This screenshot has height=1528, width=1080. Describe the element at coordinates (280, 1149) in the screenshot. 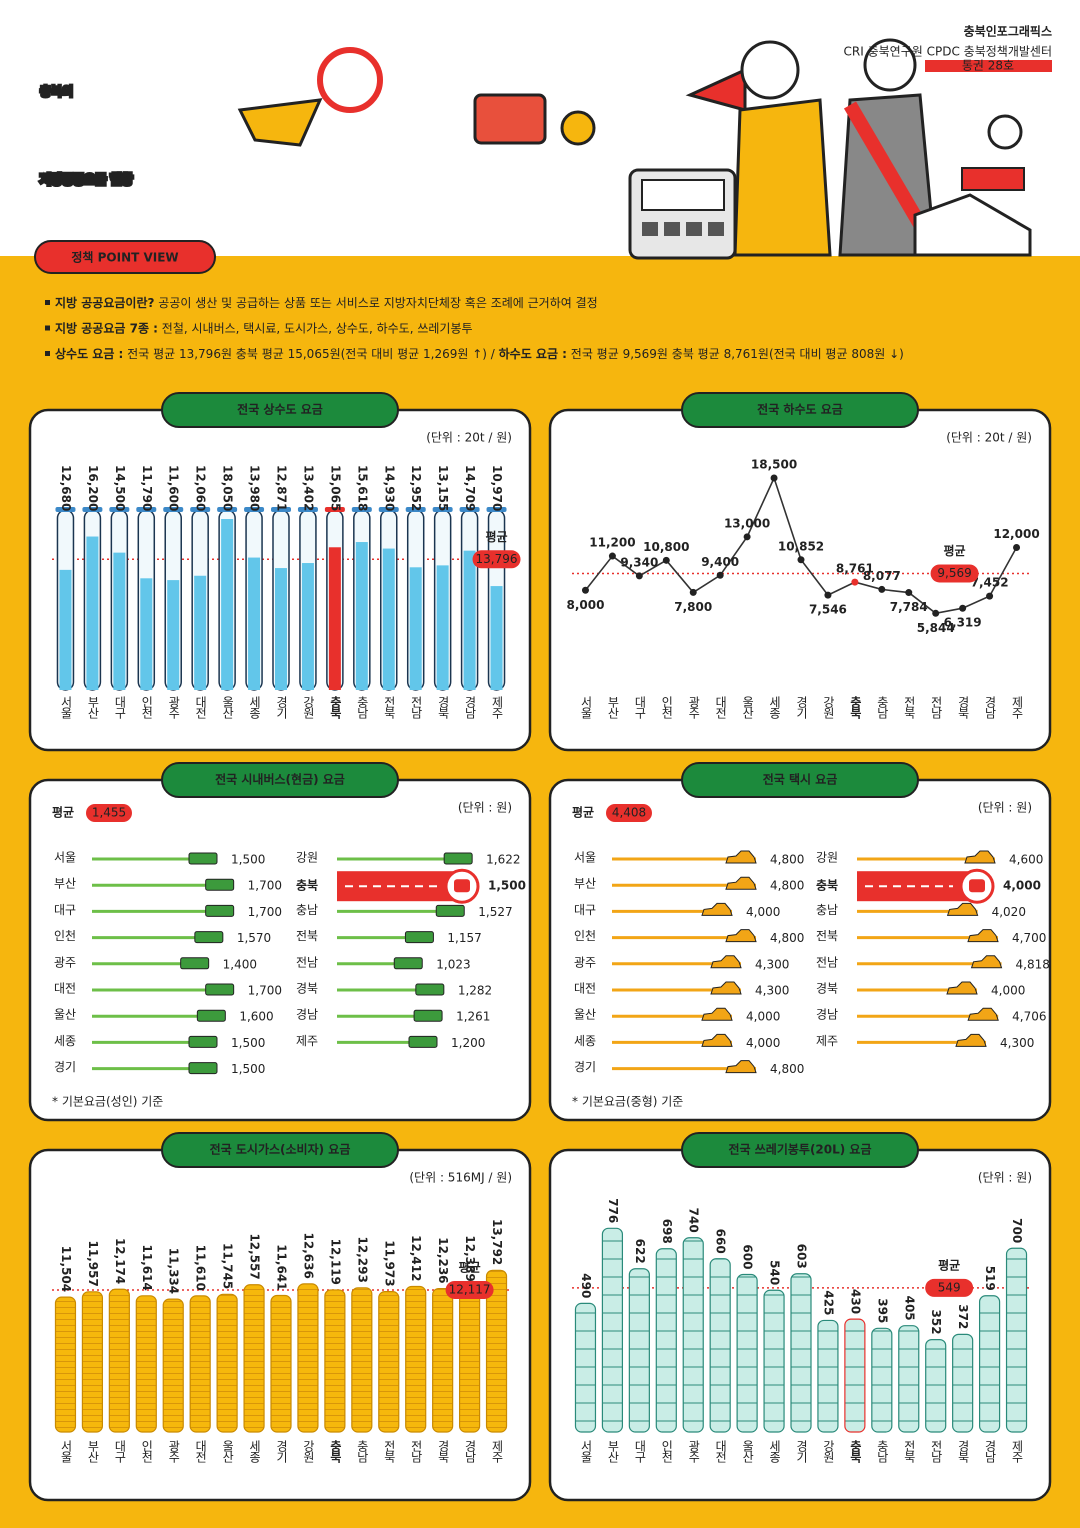

I see `panel-title: 전국 도시가스(소비자) 요금` at that location.